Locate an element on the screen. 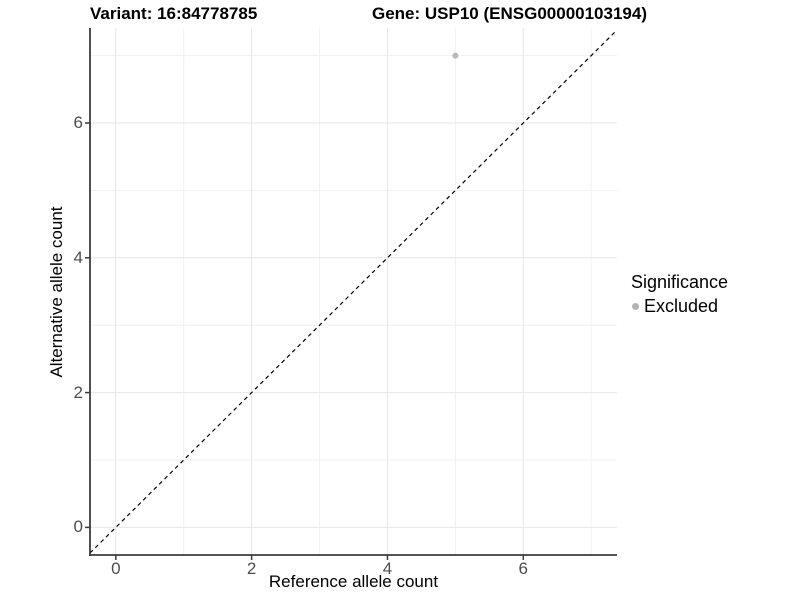  x-tick-label: 4 is located at coordinates (387, 568).